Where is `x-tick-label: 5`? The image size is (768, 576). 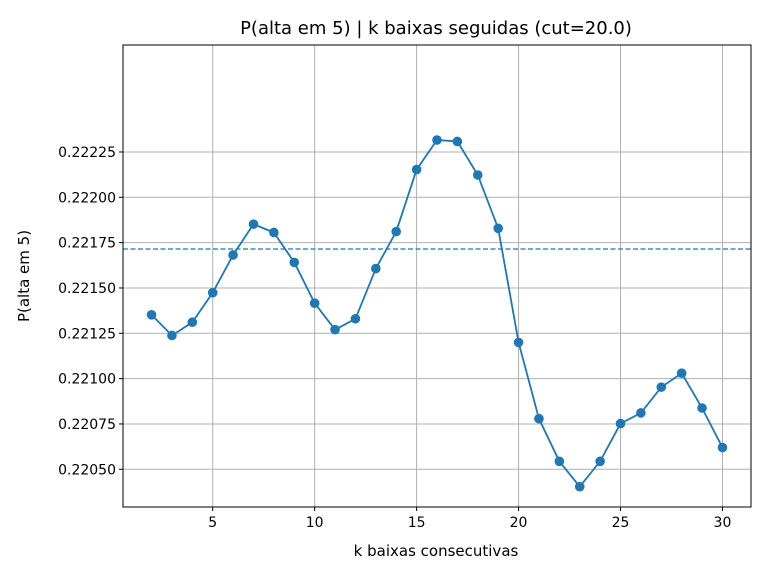
x-tick-label: 5 is located at coordinates (212, 523).